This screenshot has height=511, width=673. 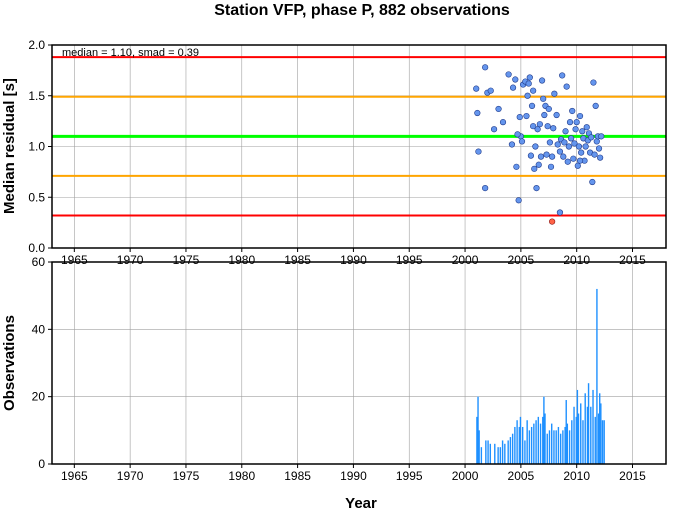 What do you see at coordinates (241, 476) in the screenshot?
I see `x-tick-label: 1980` at bounding box center [241, 476].